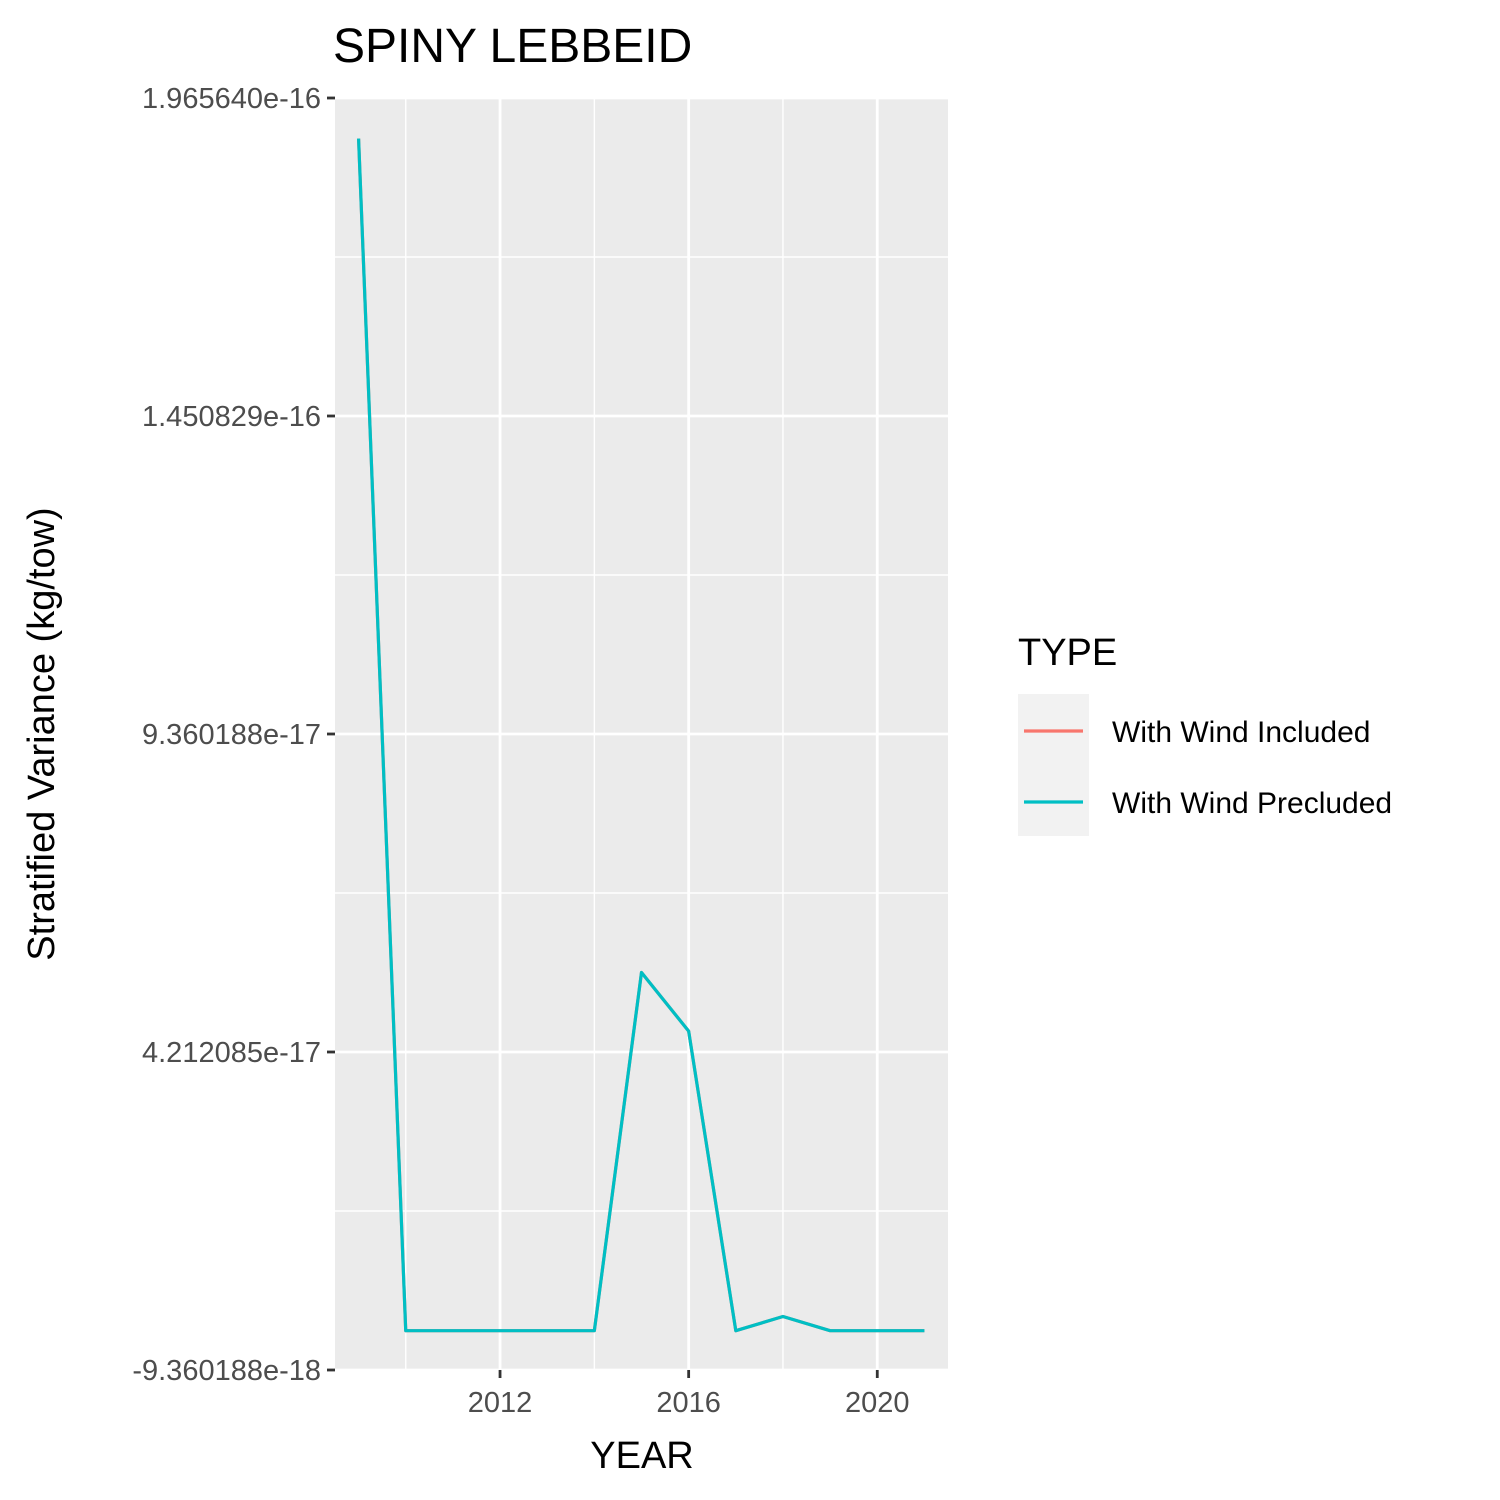 The width and height of the screenshot is (1500, 1500). I want to click on x-tick-label: 2012, so click(500, 1403).